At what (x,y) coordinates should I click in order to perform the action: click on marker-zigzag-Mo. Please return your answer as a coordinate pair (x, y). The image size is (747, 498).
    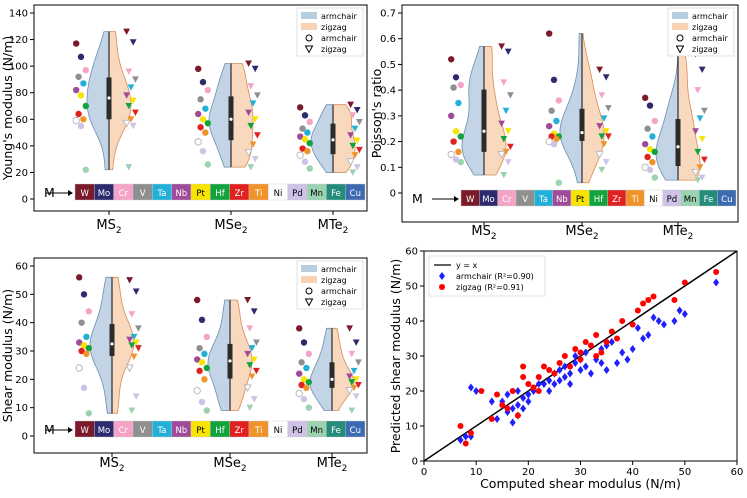
    Looking at the image, I should click on (255, 69).